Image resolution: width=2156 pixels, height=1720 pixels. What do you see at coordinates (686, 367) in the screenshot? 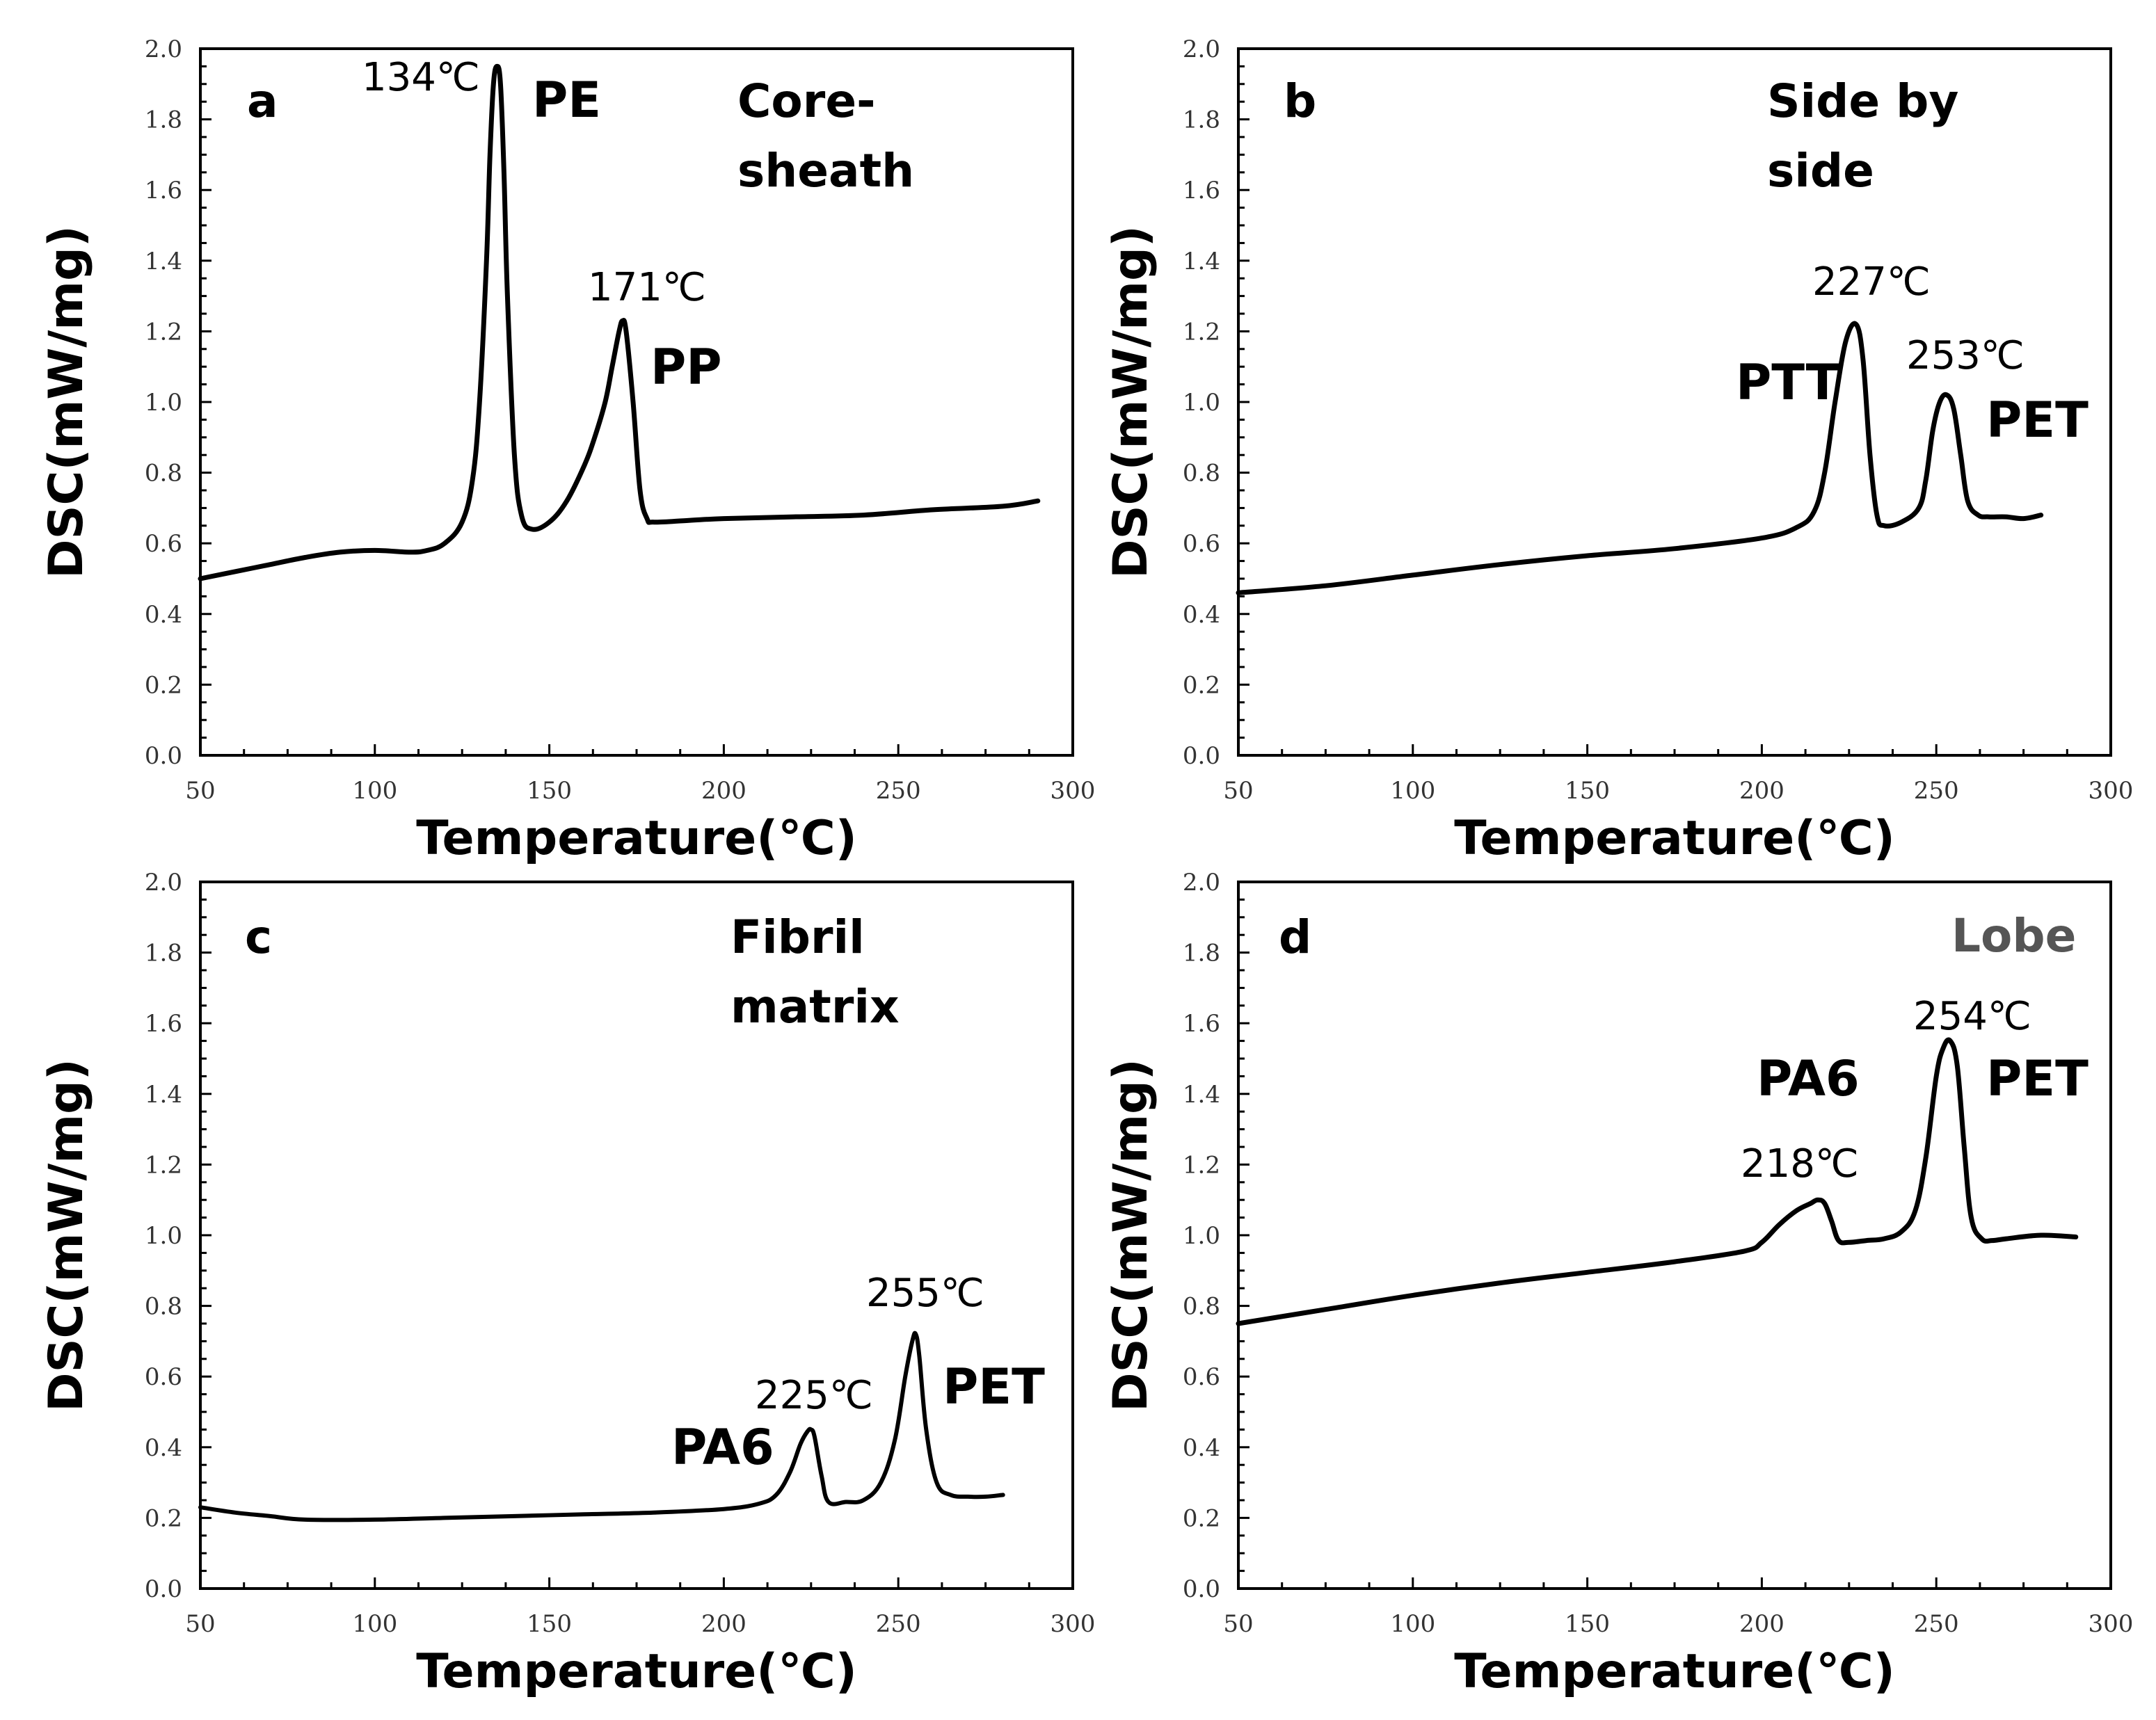
I see `series-label: PP` at bounding box center [686, 367].